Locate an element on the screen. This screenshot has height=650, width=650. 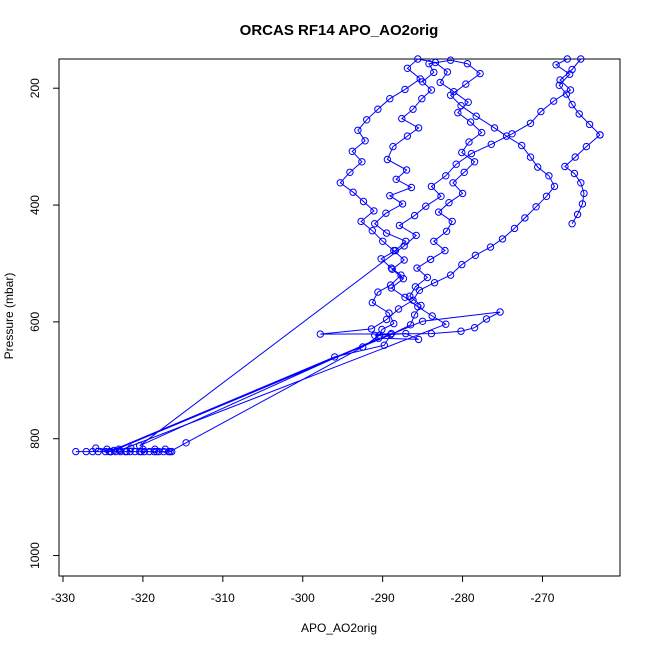
series-line is located at coordinates (578, 97).